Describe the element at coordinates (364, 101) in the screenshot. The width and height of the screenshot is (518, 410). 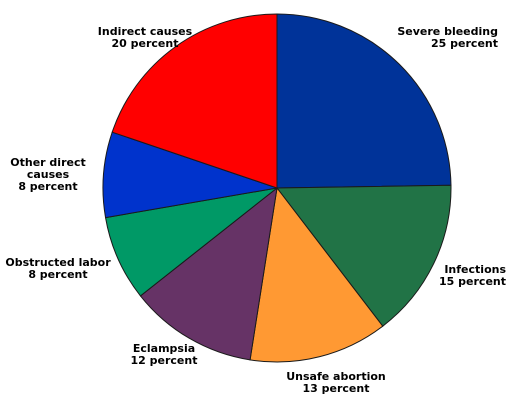
I see `pie-slice-severe-bleeding` at that location.